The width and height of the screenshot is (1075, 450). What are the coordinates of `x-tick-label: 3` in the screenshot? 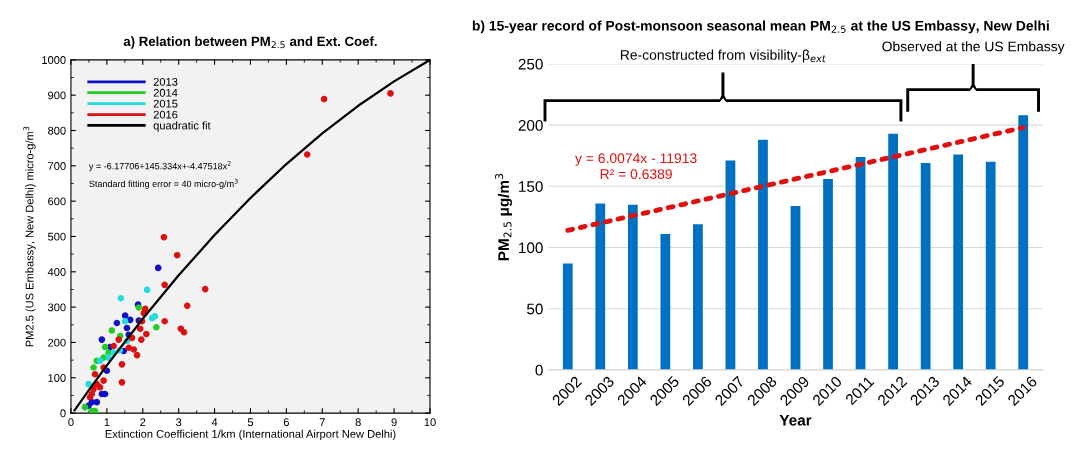 It's located at (179, 422).